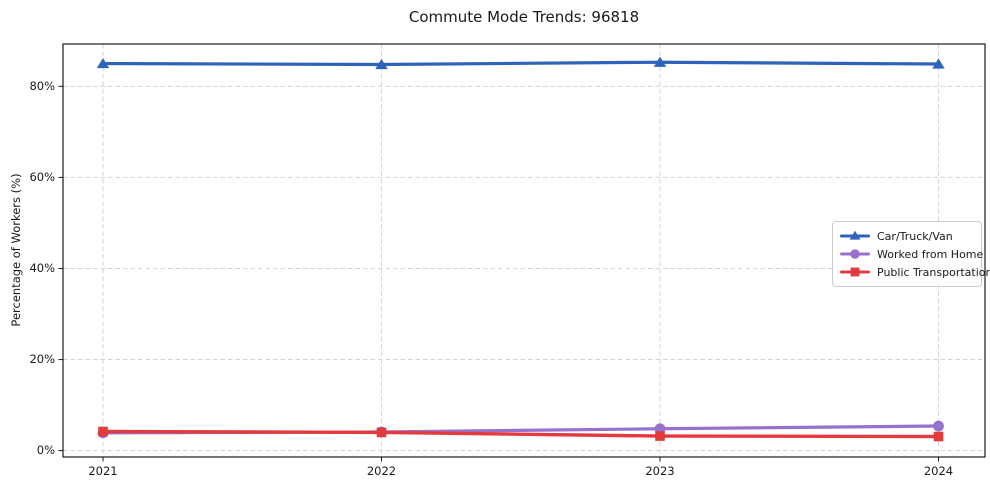  Describe the element at coordinates (42, 177) in the screenshot. I see `y-tick-label: 60%` at that location.